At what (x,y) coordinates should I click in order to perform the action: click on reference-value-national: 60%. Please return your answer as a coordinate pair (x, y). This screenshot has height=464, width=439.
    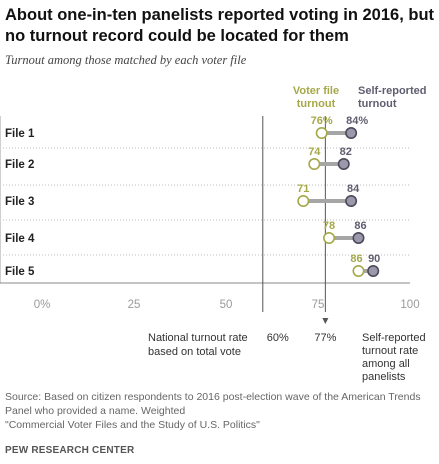
    Looking at the image, I should click on (278, 338).